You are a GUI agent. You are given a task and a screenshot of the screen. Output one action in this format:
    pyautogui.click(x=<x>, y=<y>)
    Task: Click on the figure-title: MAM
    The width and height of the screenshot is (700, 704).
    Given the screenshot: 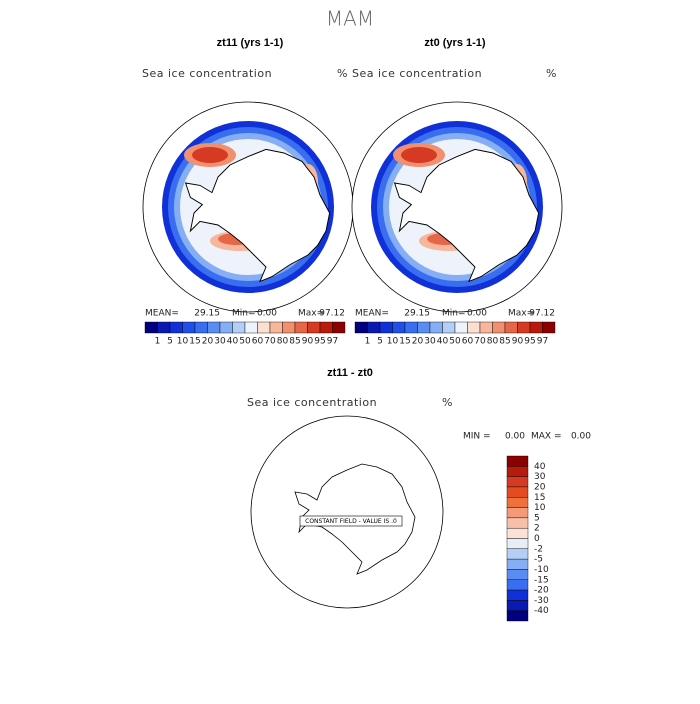 What is the action you would take?
    pyautogui.click(x=350, y=19)
    